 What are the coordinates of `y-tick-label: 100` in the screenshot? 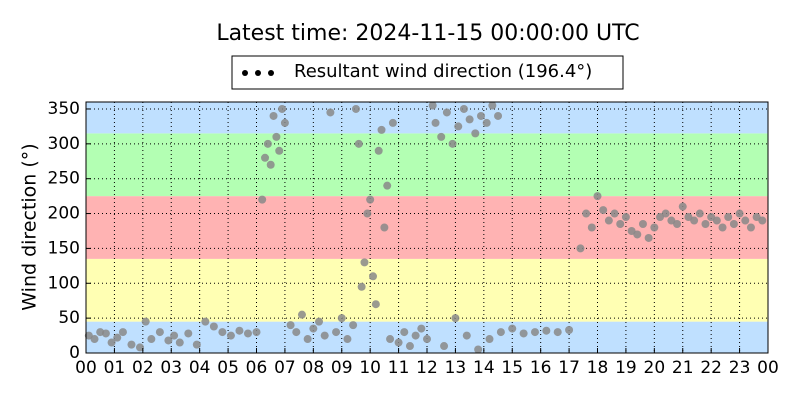 It's located at (64, 283).